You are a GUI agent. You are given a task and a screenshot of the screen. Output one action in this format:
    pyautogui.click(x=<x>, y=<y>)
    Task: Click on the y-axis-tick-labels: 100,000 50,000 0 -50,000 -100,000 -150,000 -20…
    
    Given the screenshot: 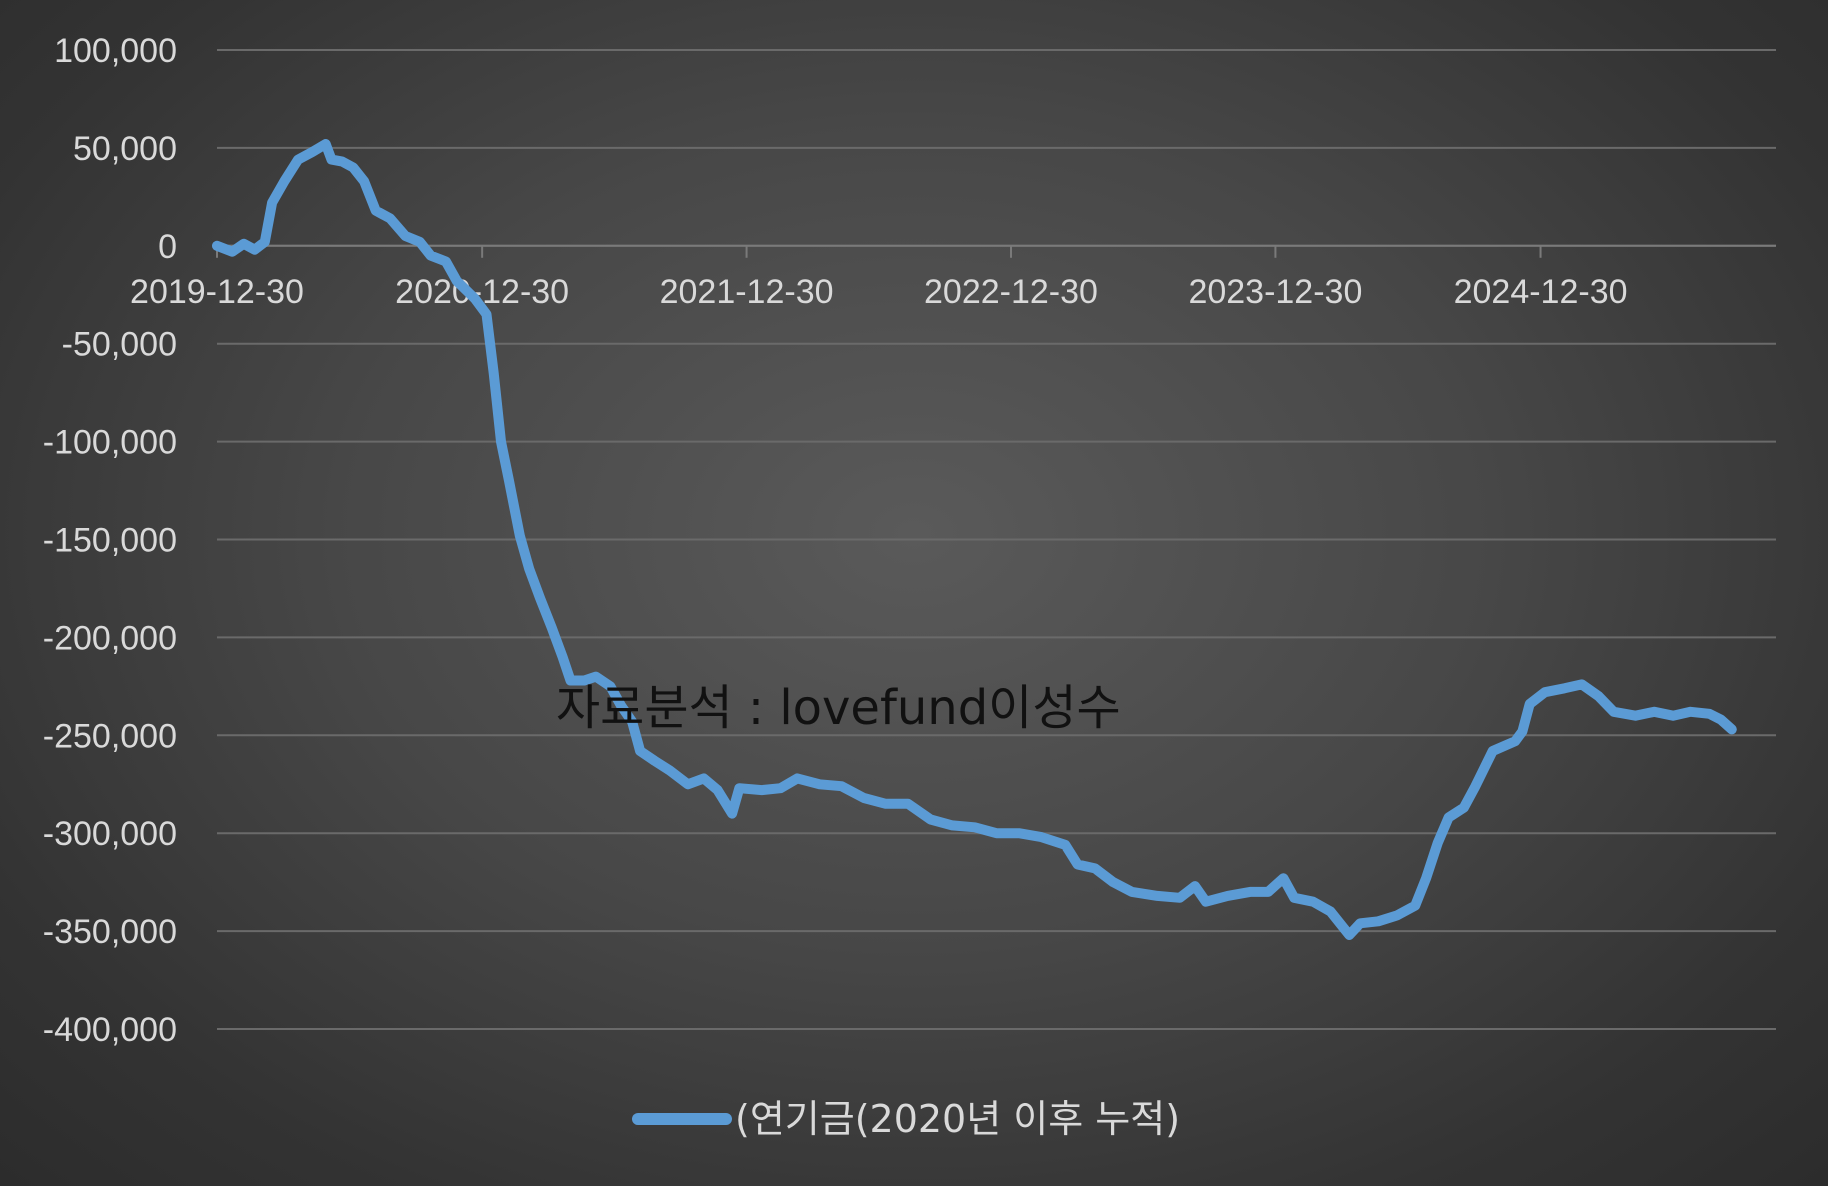 What is the action you would take?
    pyautogui.click(x=110, y=540)
    